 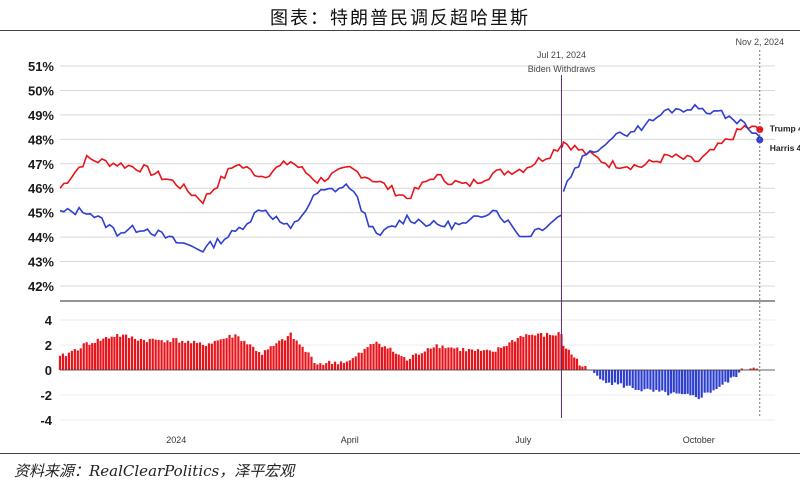 What do you see at coordinates (523, 440) in the screenshot?
I see `x-tick-label: July` at bounding box center [523, 440].